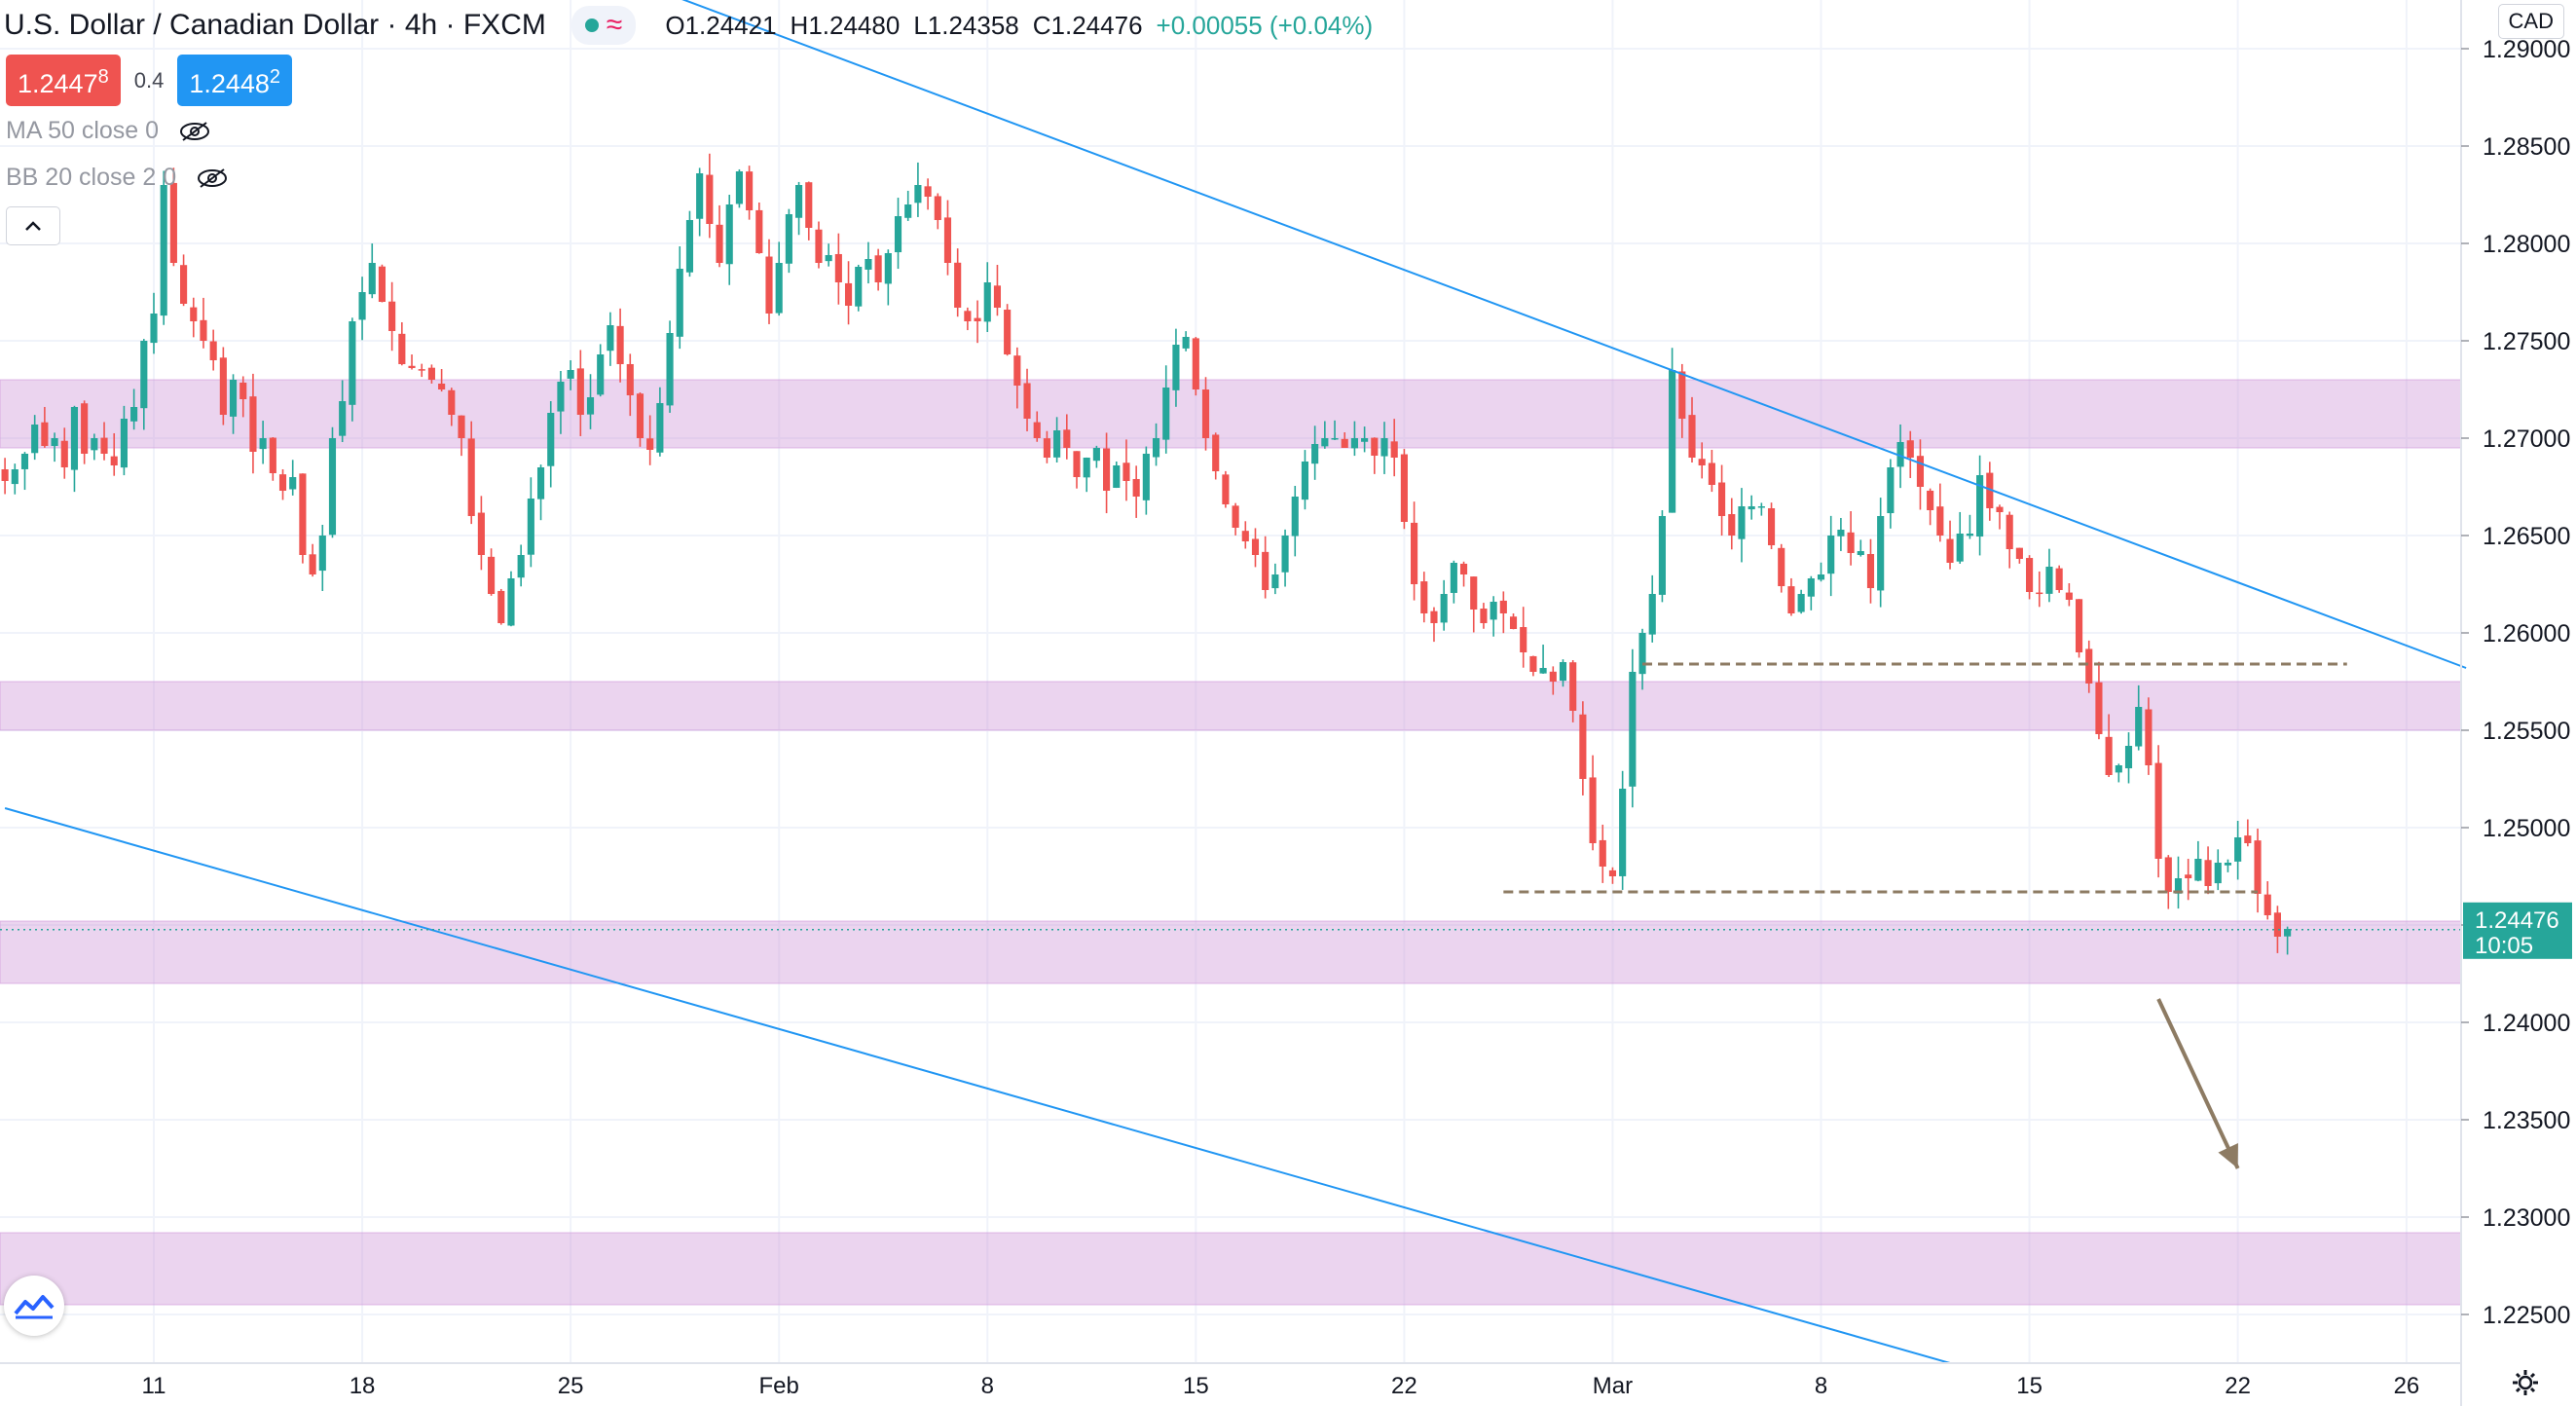  What do you see at coordinates (2029, 1386) in the screenshot?
I see `time-tick-label: 15` at bounding box center [2029, 1386].